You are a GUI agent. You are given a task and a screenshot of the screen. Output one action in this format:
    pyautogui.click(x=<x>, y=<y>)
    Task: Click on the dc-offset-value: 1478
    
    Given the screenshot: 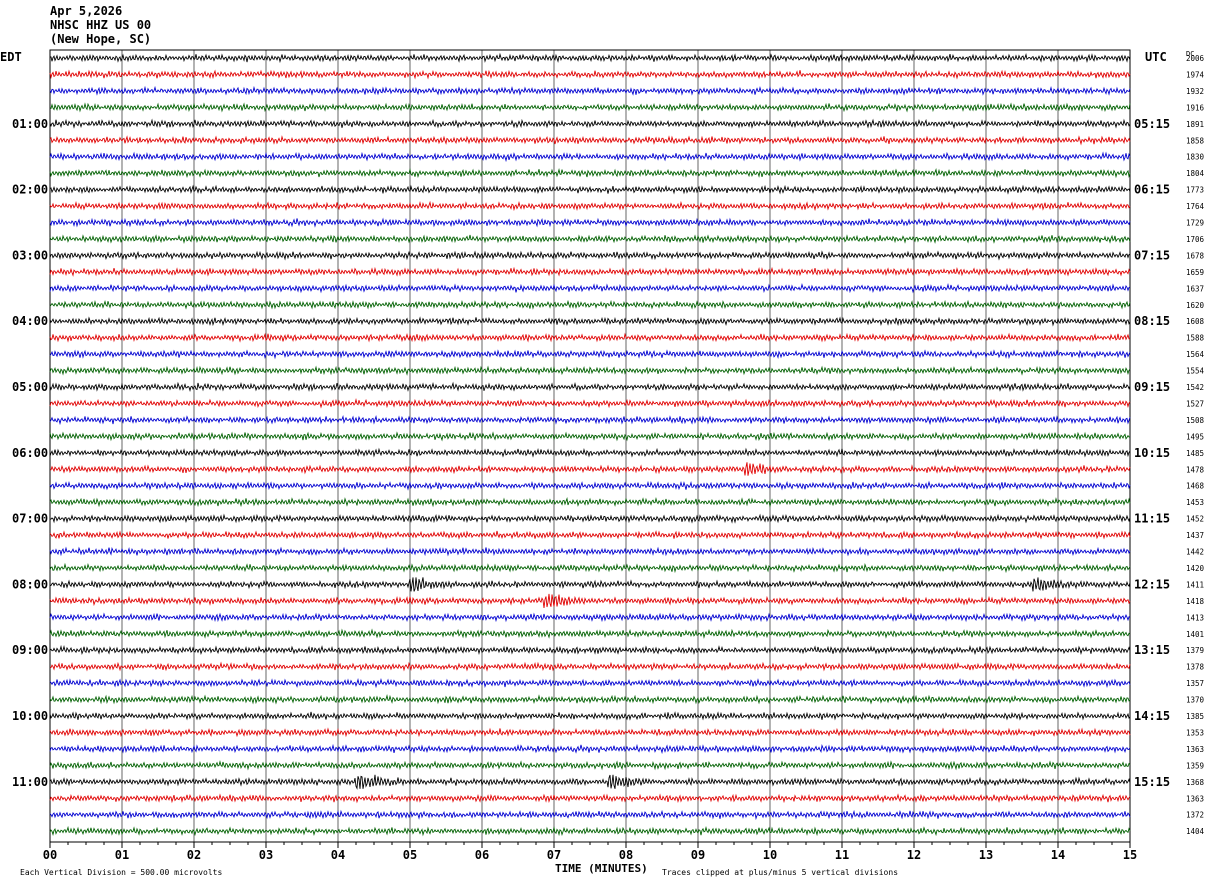 What is the action you would take?
    pyautogui.click(x=1195, y=469)
    